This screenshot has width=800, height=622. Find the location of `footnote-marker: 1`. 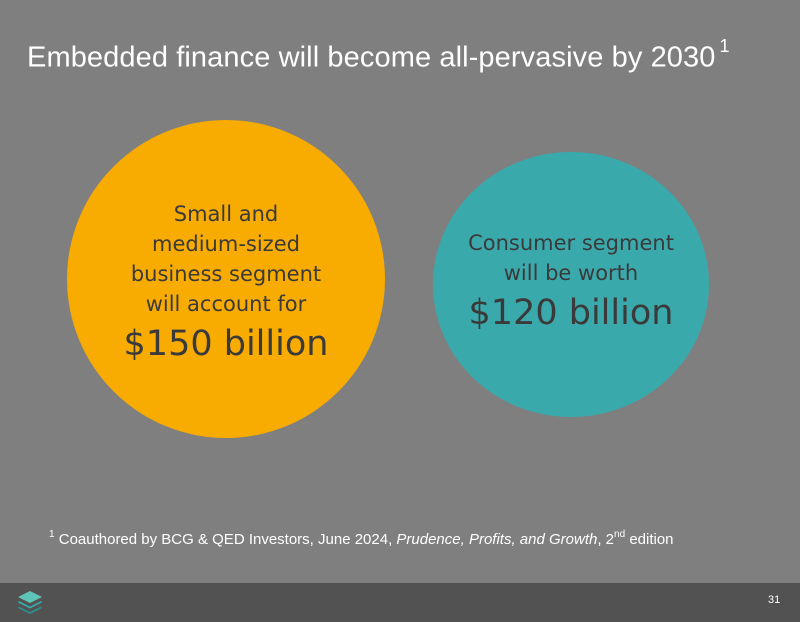

footnote-marker: 1 is located at coordinates (52, 534).